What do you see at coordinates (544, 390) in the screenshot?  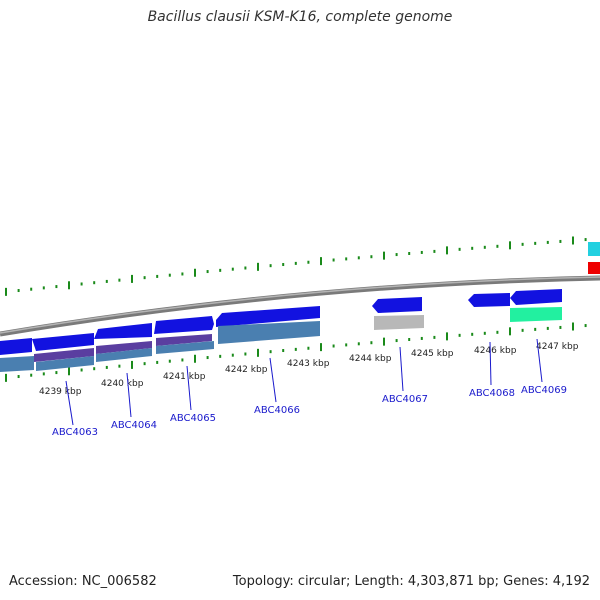 I see `gene-label: ABC4069` at bounding box center [544, 390].